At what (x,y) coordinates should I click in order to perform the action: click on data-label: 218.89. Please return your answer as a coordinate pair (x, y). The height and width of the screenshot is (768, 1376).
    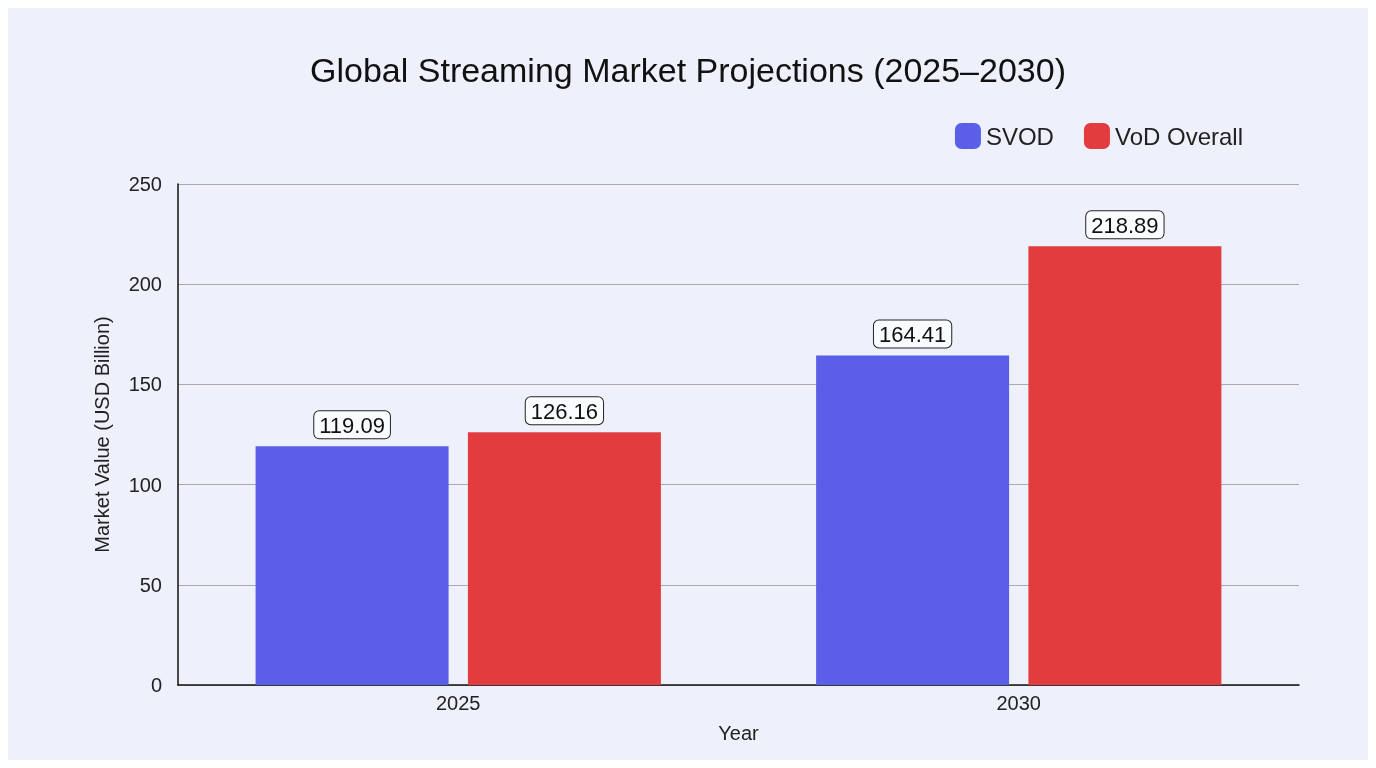
    Looking at the image, I should click on (1125, 225).